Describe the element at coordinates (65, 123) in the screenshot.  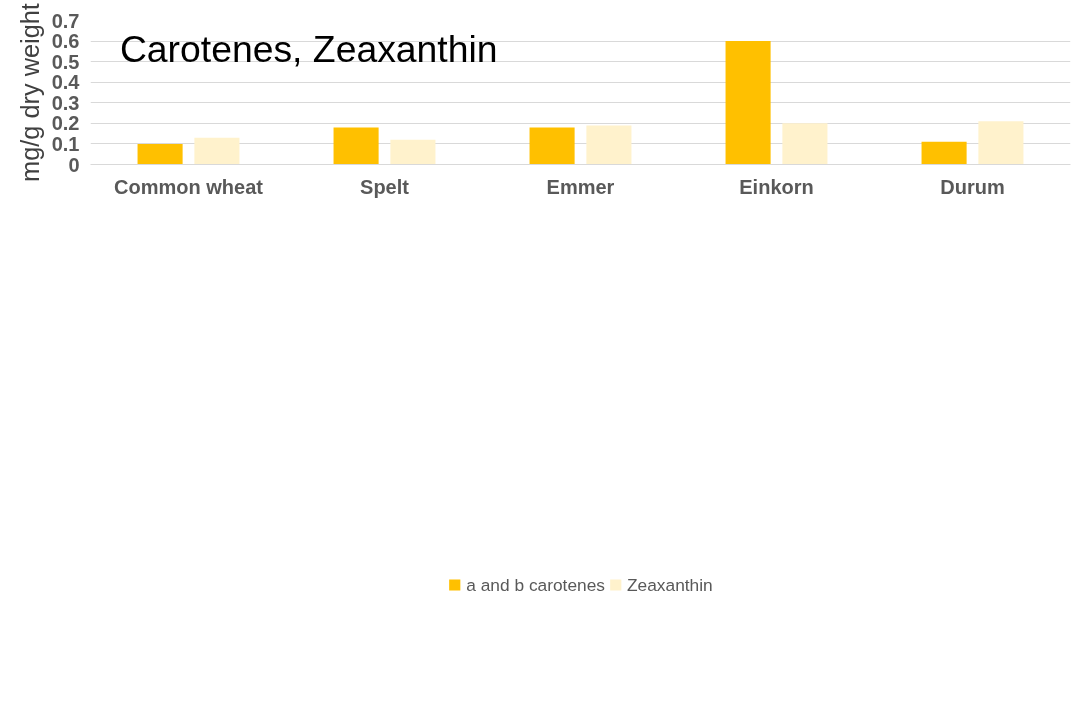
I see `y-tick-label: 0.2` at that location.